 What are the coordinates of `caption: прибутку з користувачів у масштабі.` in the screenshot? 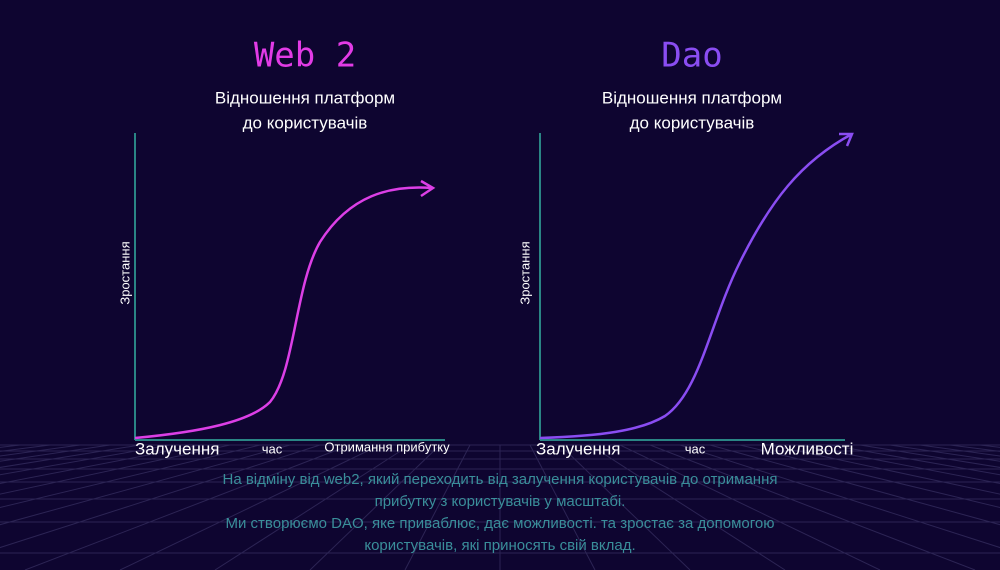 It's located at (500, 501).